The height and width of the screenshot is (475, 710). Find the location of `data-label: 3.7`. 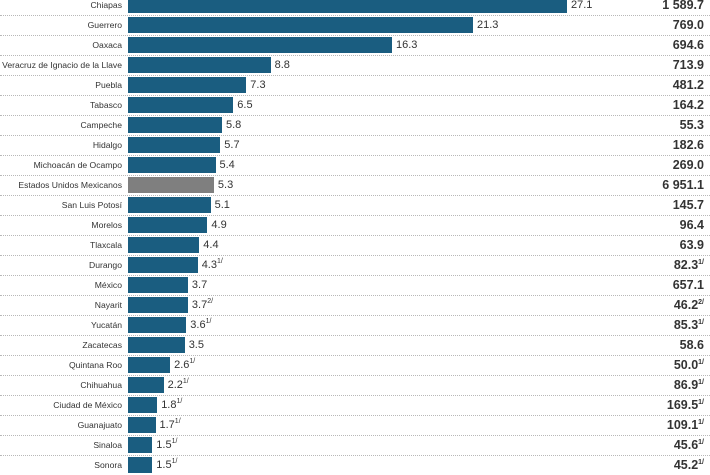

data-label: 3.7 is located at coordinates (199, 285).